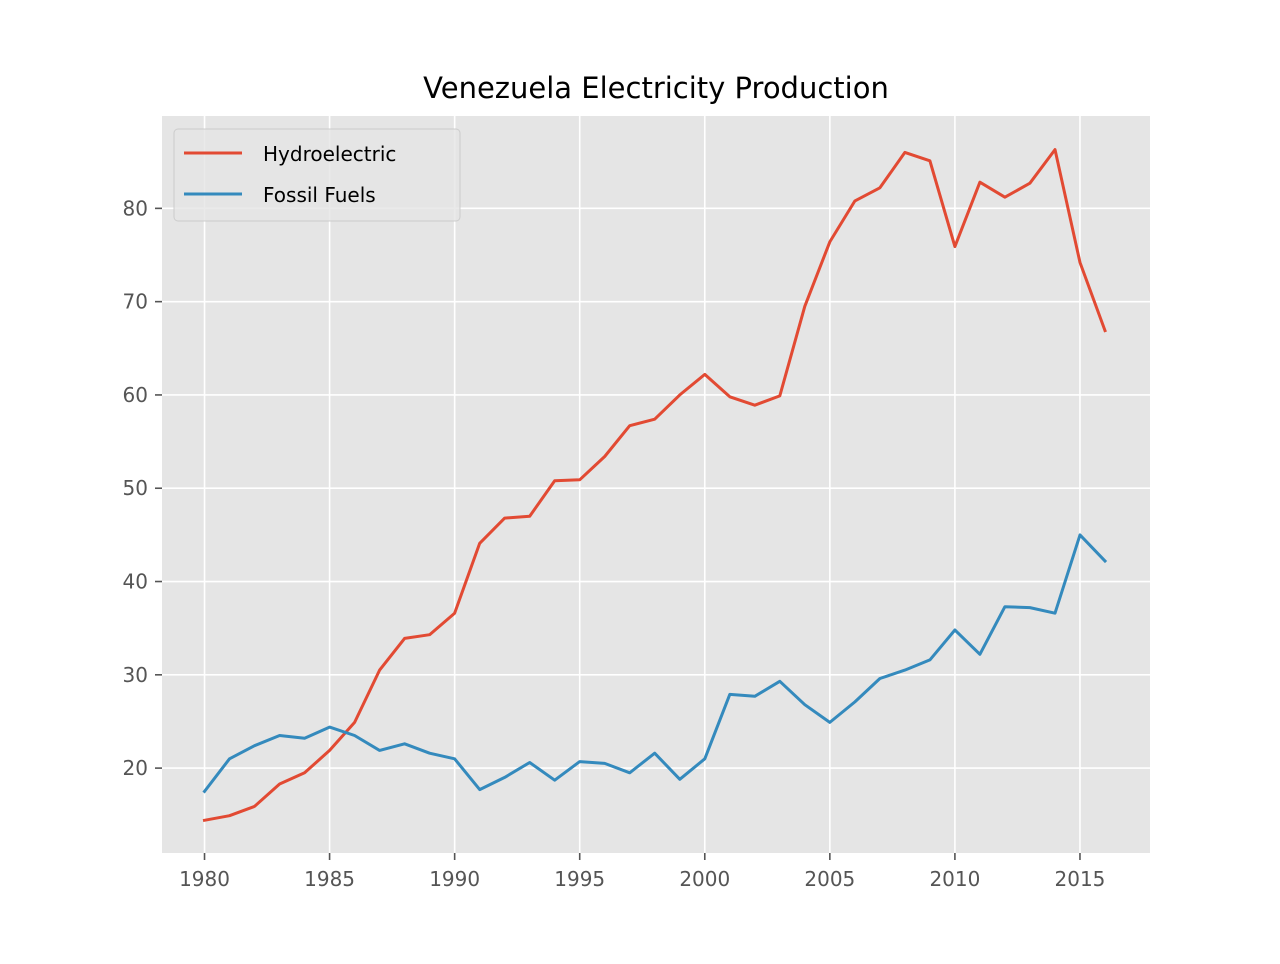  Describe the element at coordinates (135, 768) in the screenshot. I see `y-tick-label: 20` at that location.